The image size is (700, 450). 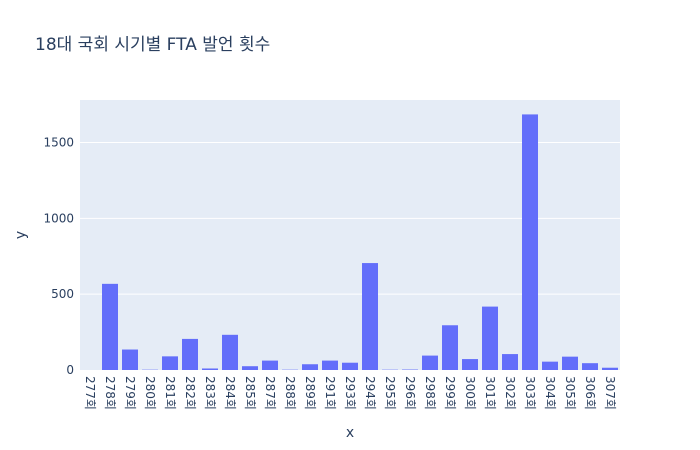 I want to click on x-tick-label: 298회, so click(x=430, y=393).